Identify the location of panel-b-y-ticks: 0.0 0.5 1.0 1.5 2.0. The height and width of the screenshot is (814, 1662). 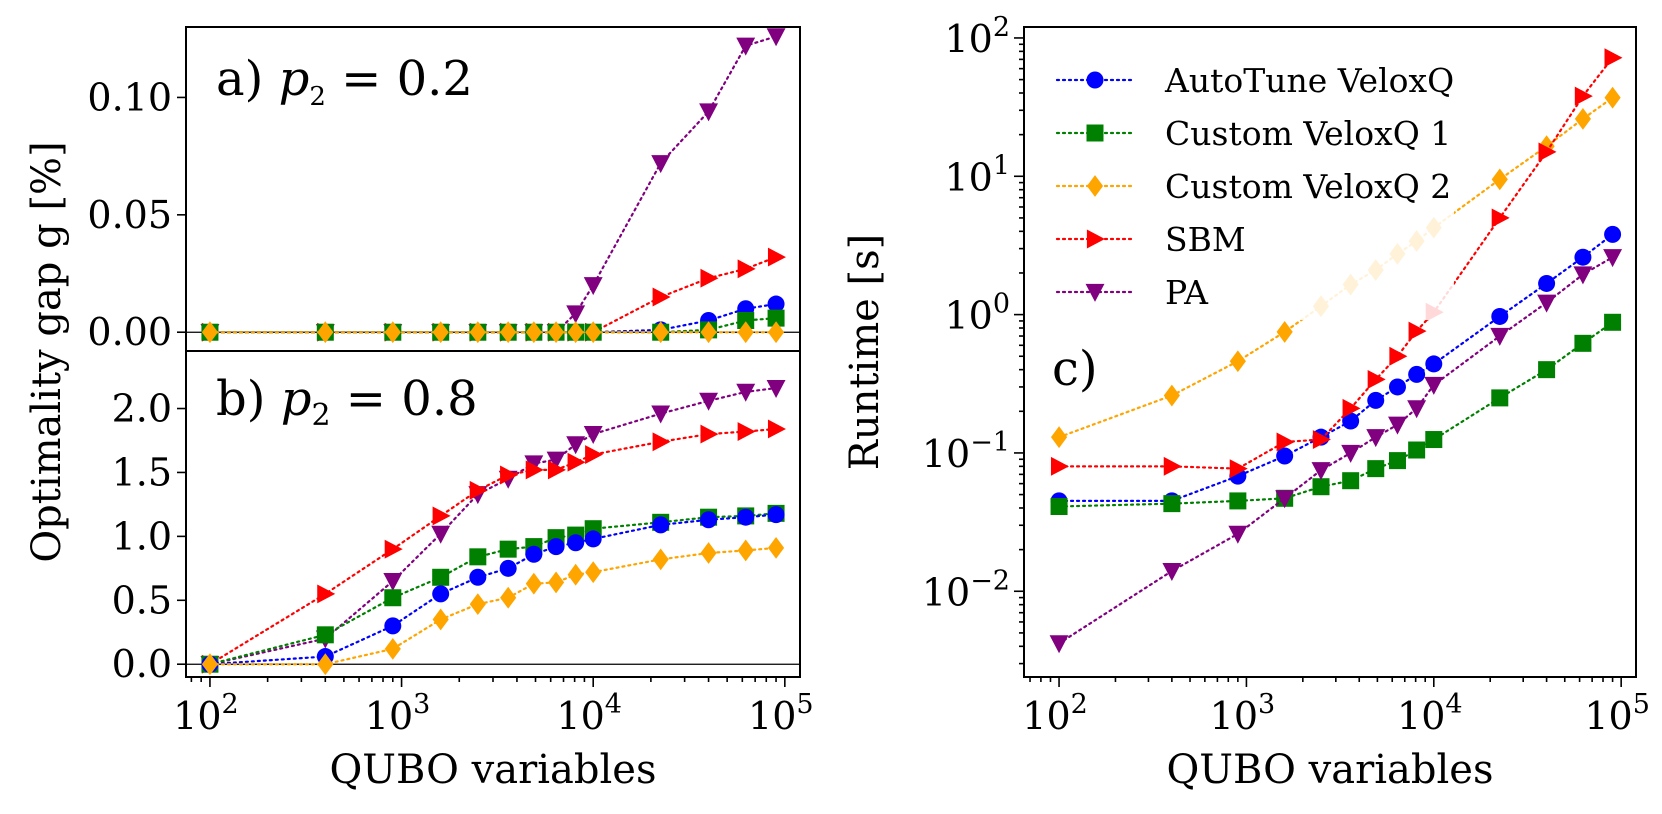
(149, 536).